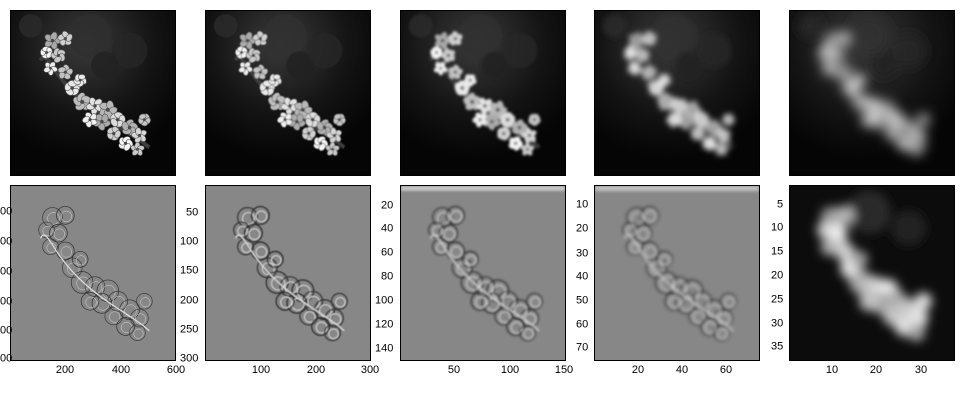 The height and width of the screenshot is (402, 965). I want to click on y-tick-label: 35, so click(777, 346).